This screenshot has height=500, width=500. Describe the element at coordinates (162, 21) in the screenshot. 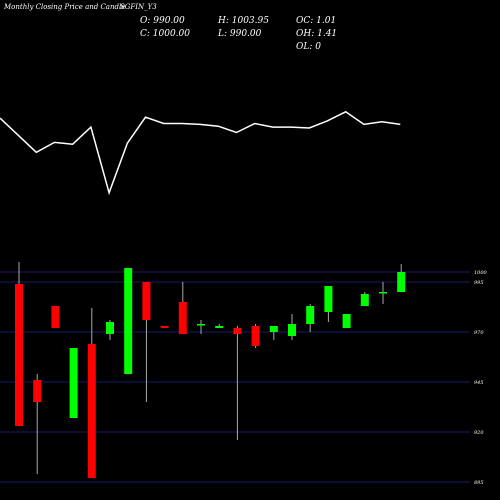

I see `stat-open: O: 990.00` at that location.